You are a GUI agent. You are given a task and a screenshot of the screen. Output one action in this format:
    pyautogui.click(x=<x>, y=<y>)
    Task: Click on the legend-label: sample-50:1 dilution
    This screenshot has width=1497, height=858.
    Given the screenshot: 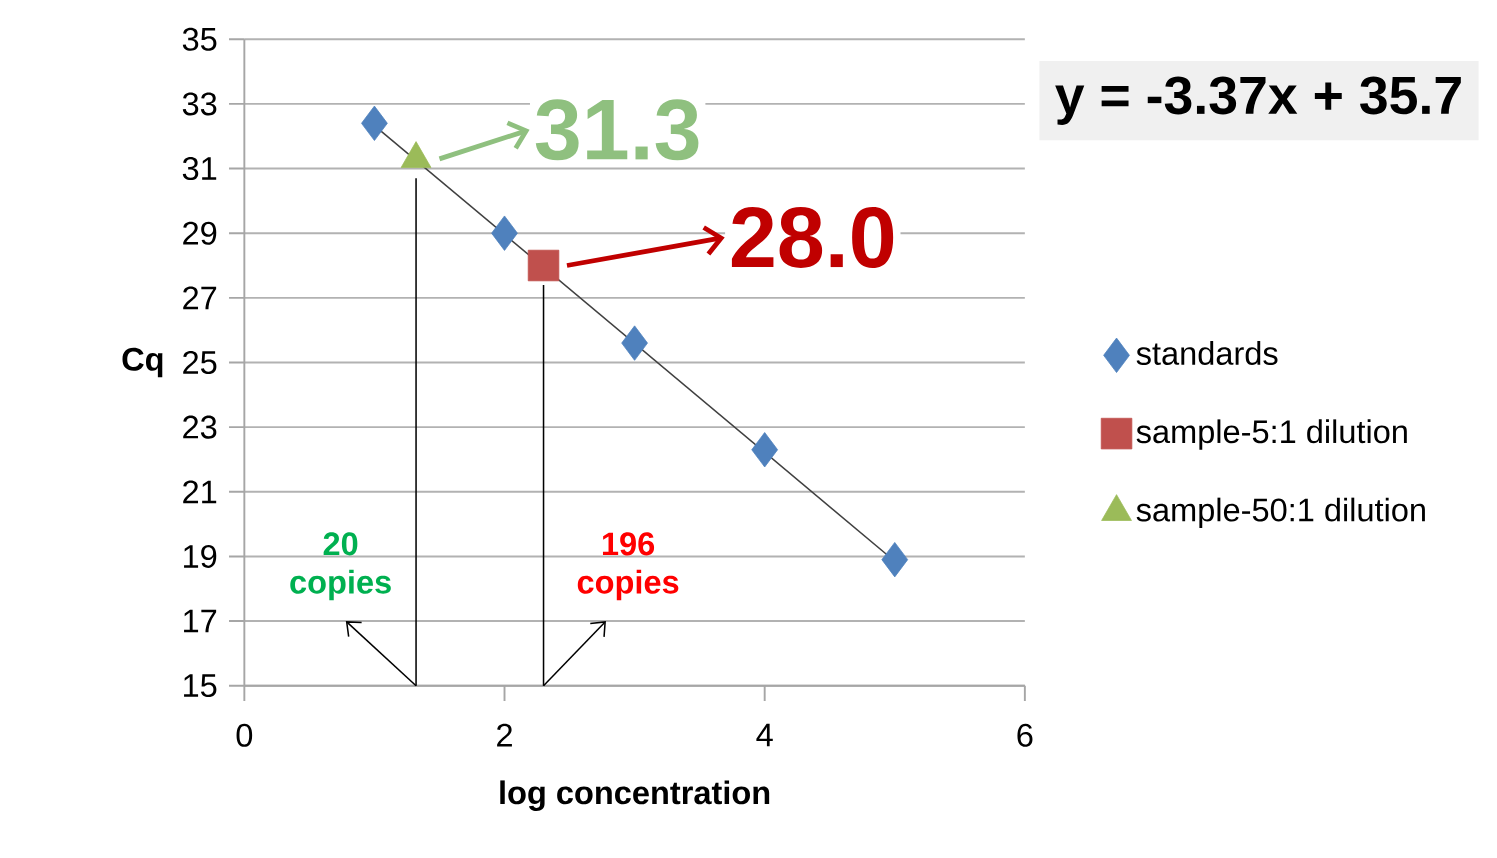 What is the action you would take?
    pyautogui.click(x=1280, y=512)
    